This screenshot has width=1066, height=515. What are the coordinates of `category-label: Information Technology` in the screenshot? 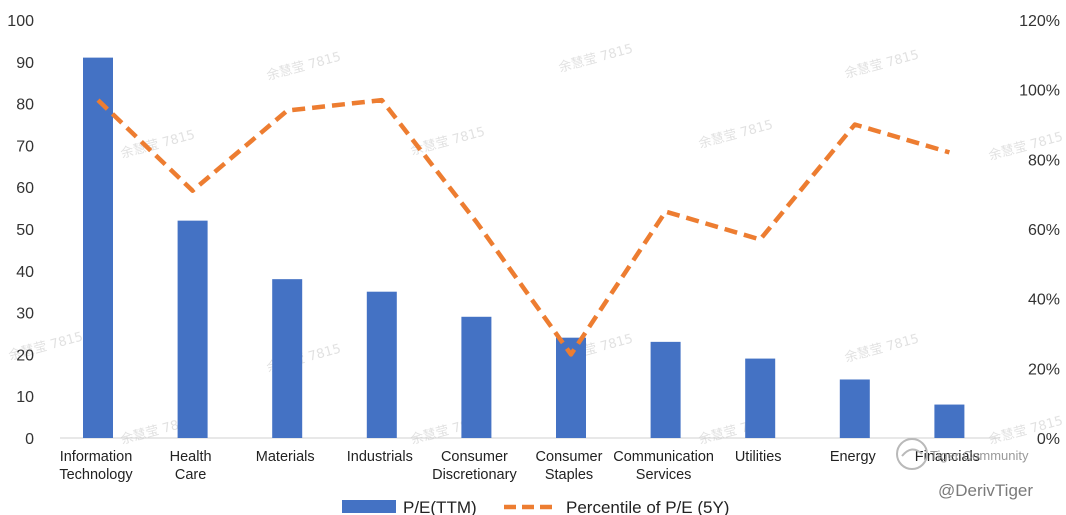 It's located at (96, 466).